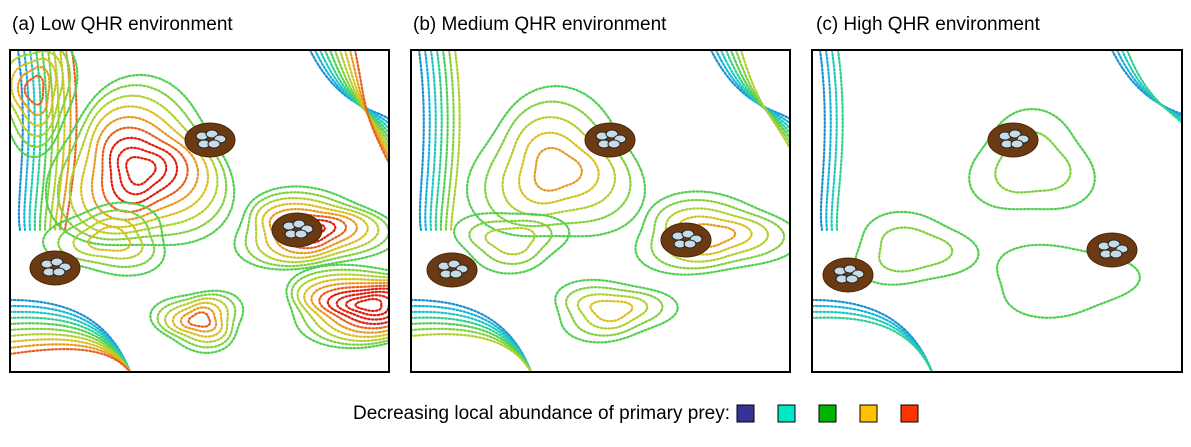 The width and height of the screenshot is (1191, 447). I want to click on panel-title: (b) Medium QHR environment, so click(540, 24).